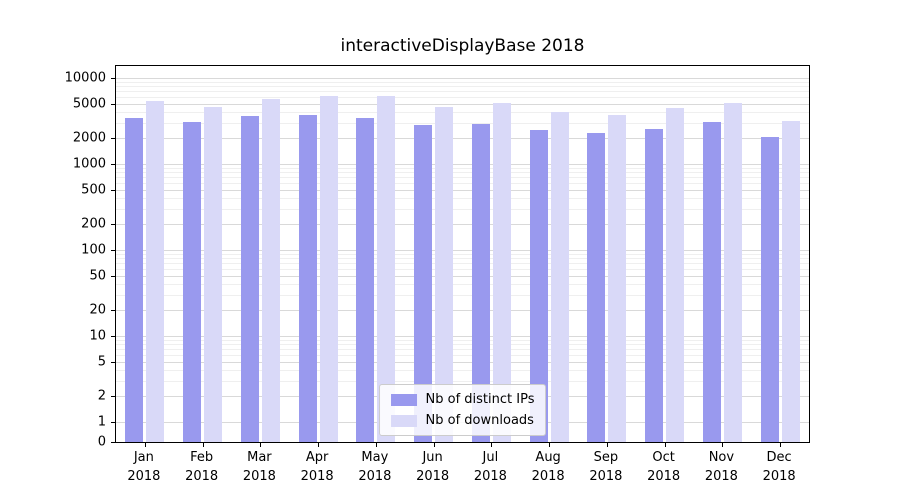  Describe the element at coordinates (202, 467) in the screenshot. I see `x-tick-label-feb: Feb 2018` at that location.